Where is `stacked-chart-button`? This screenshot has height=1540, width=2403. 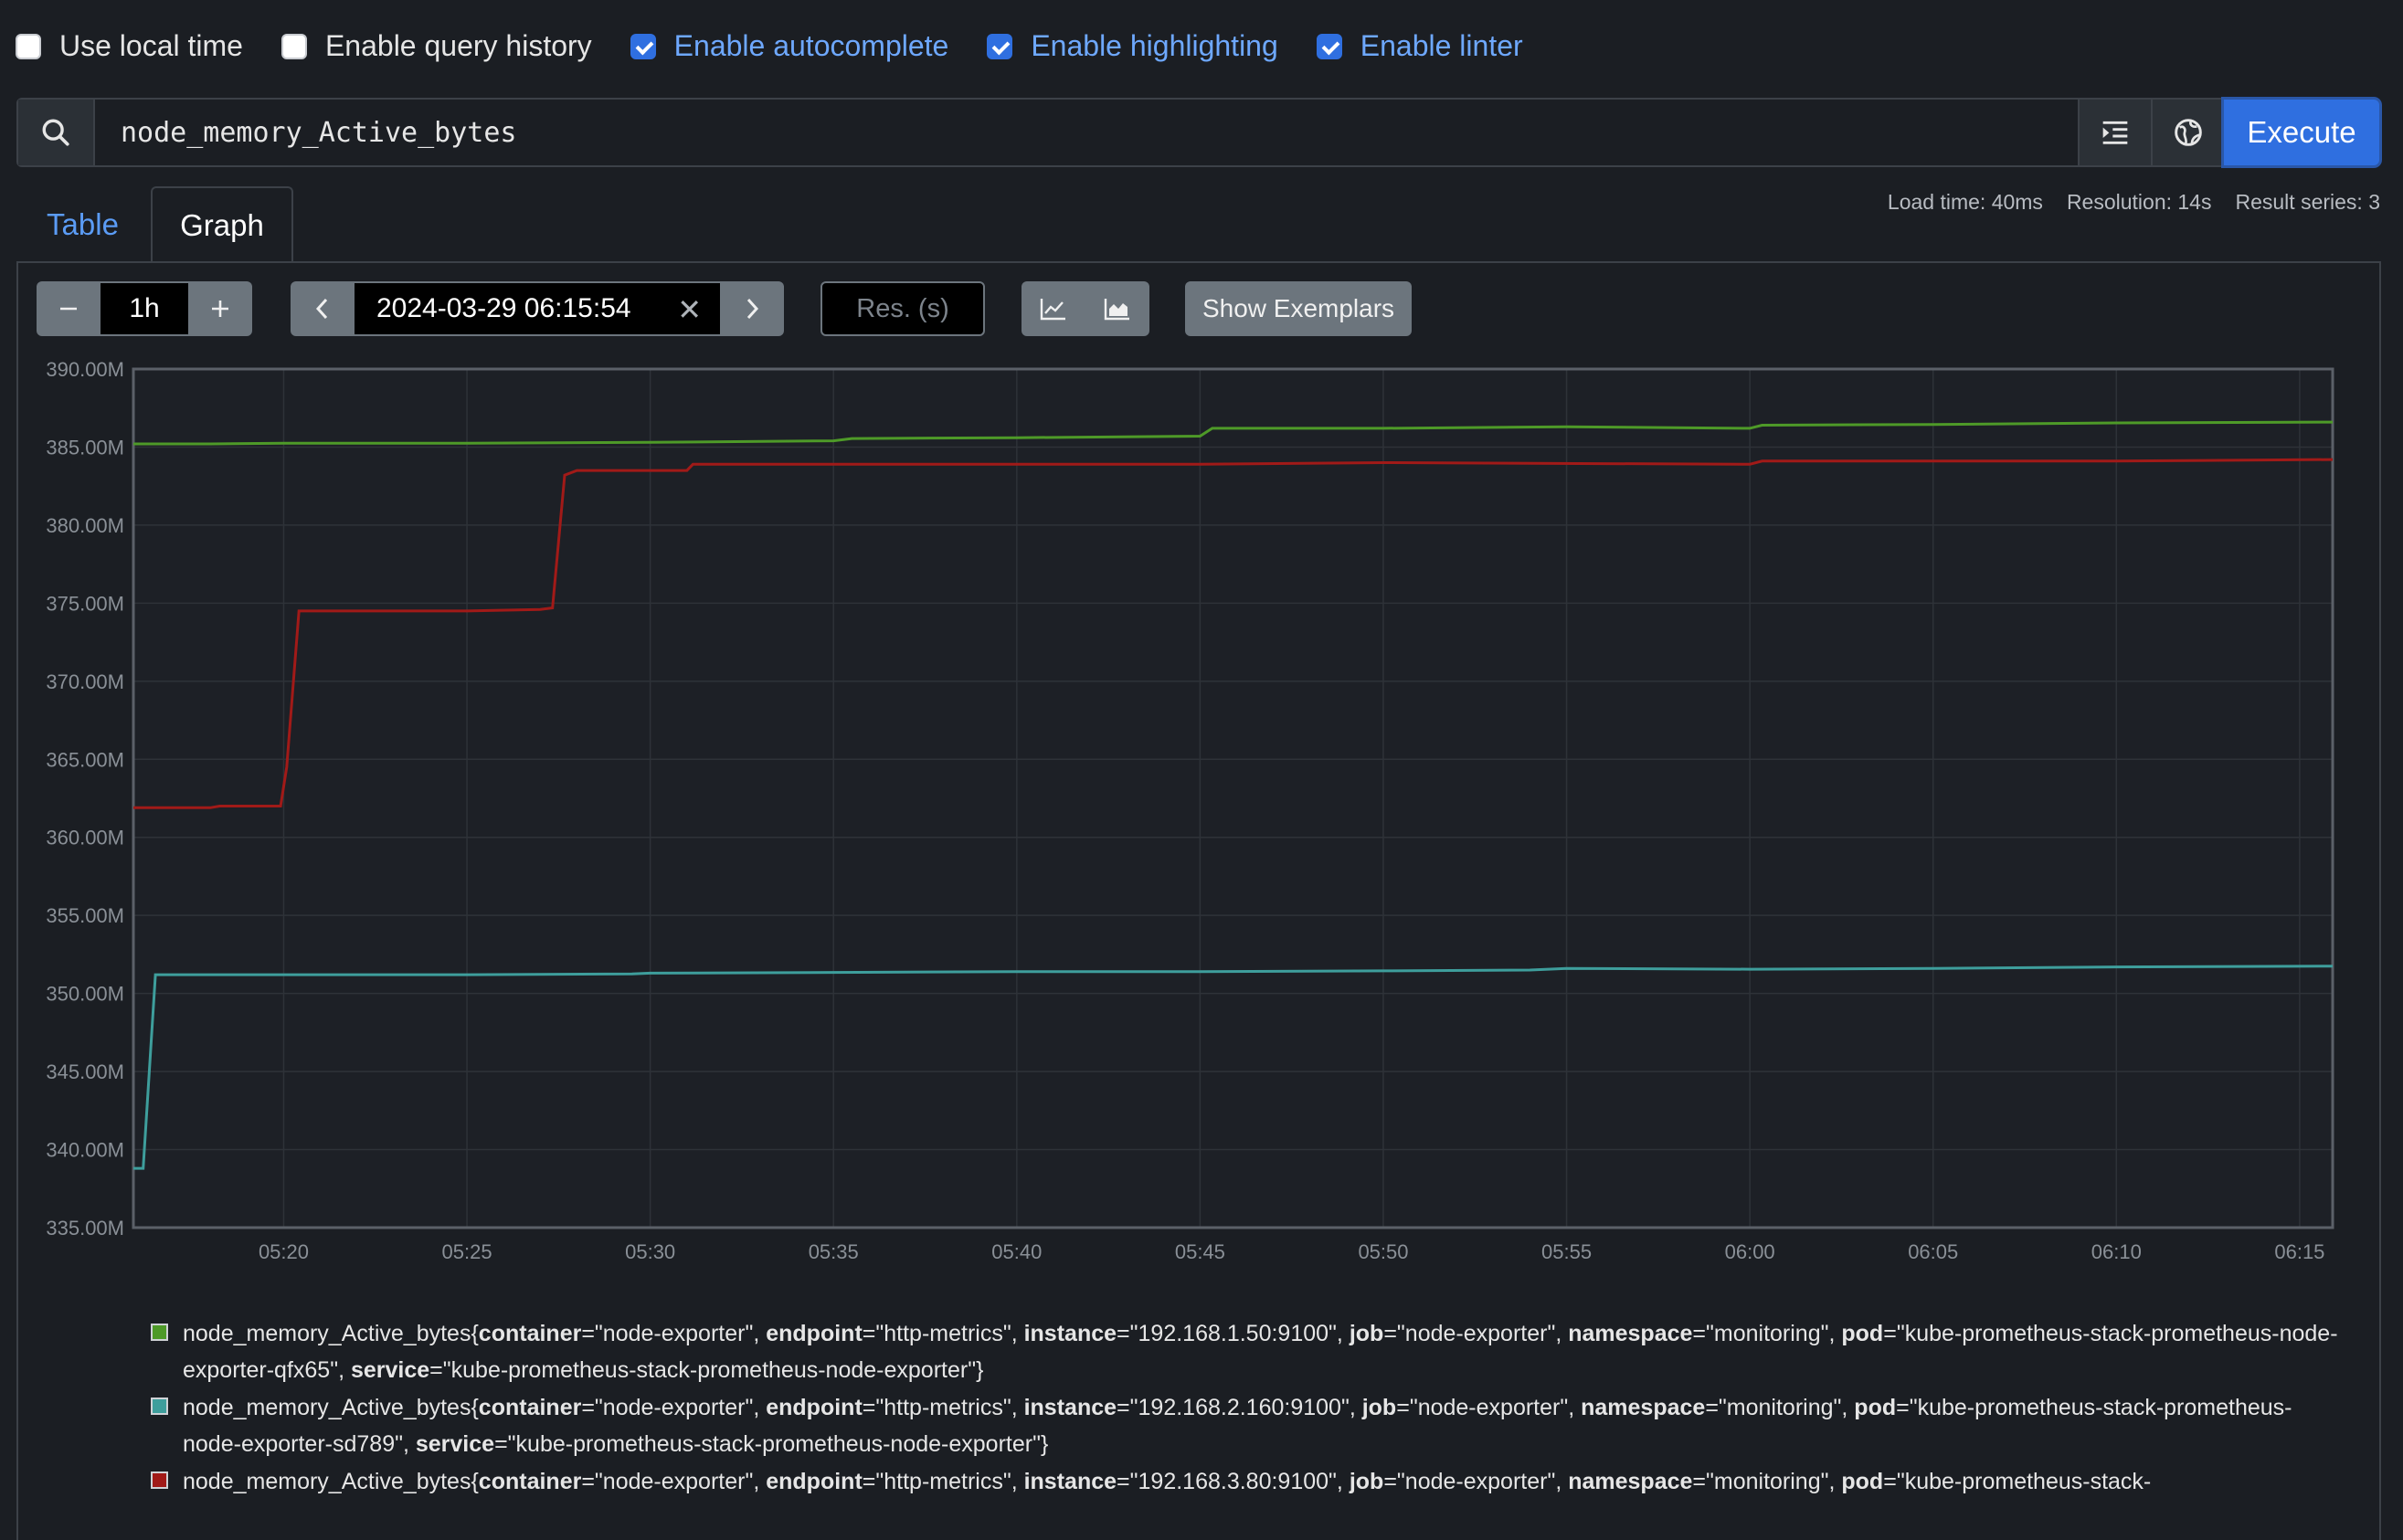 stacked-chart-button is located at coordinates (1117, 308).